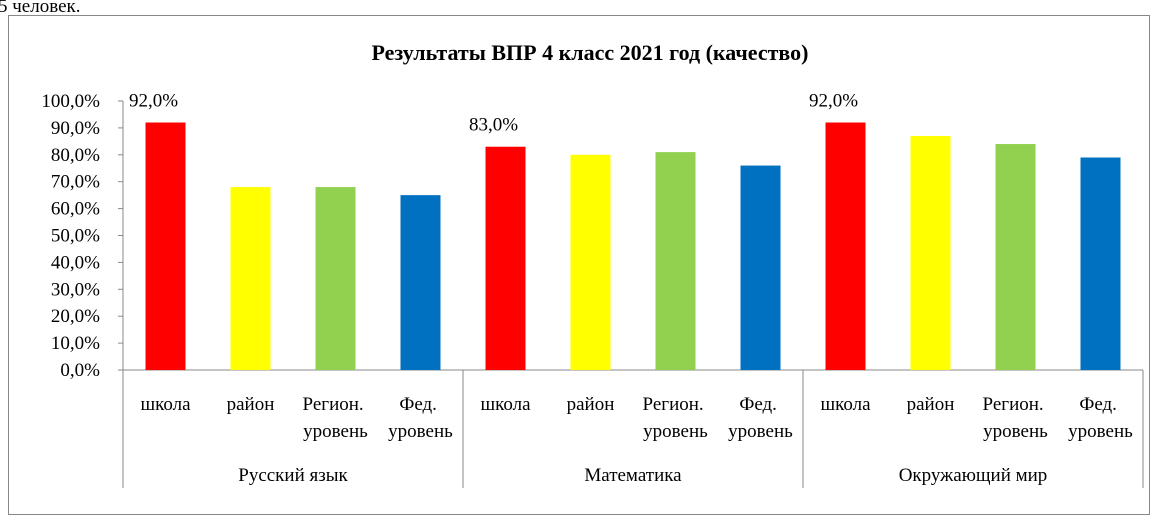 The width and height of the screenshot is (1160, 523). What do you see at coordinates (75, 316) in the screenshot?
I see `y-tick-label: 20,0%` at bounding box center [75, 316].